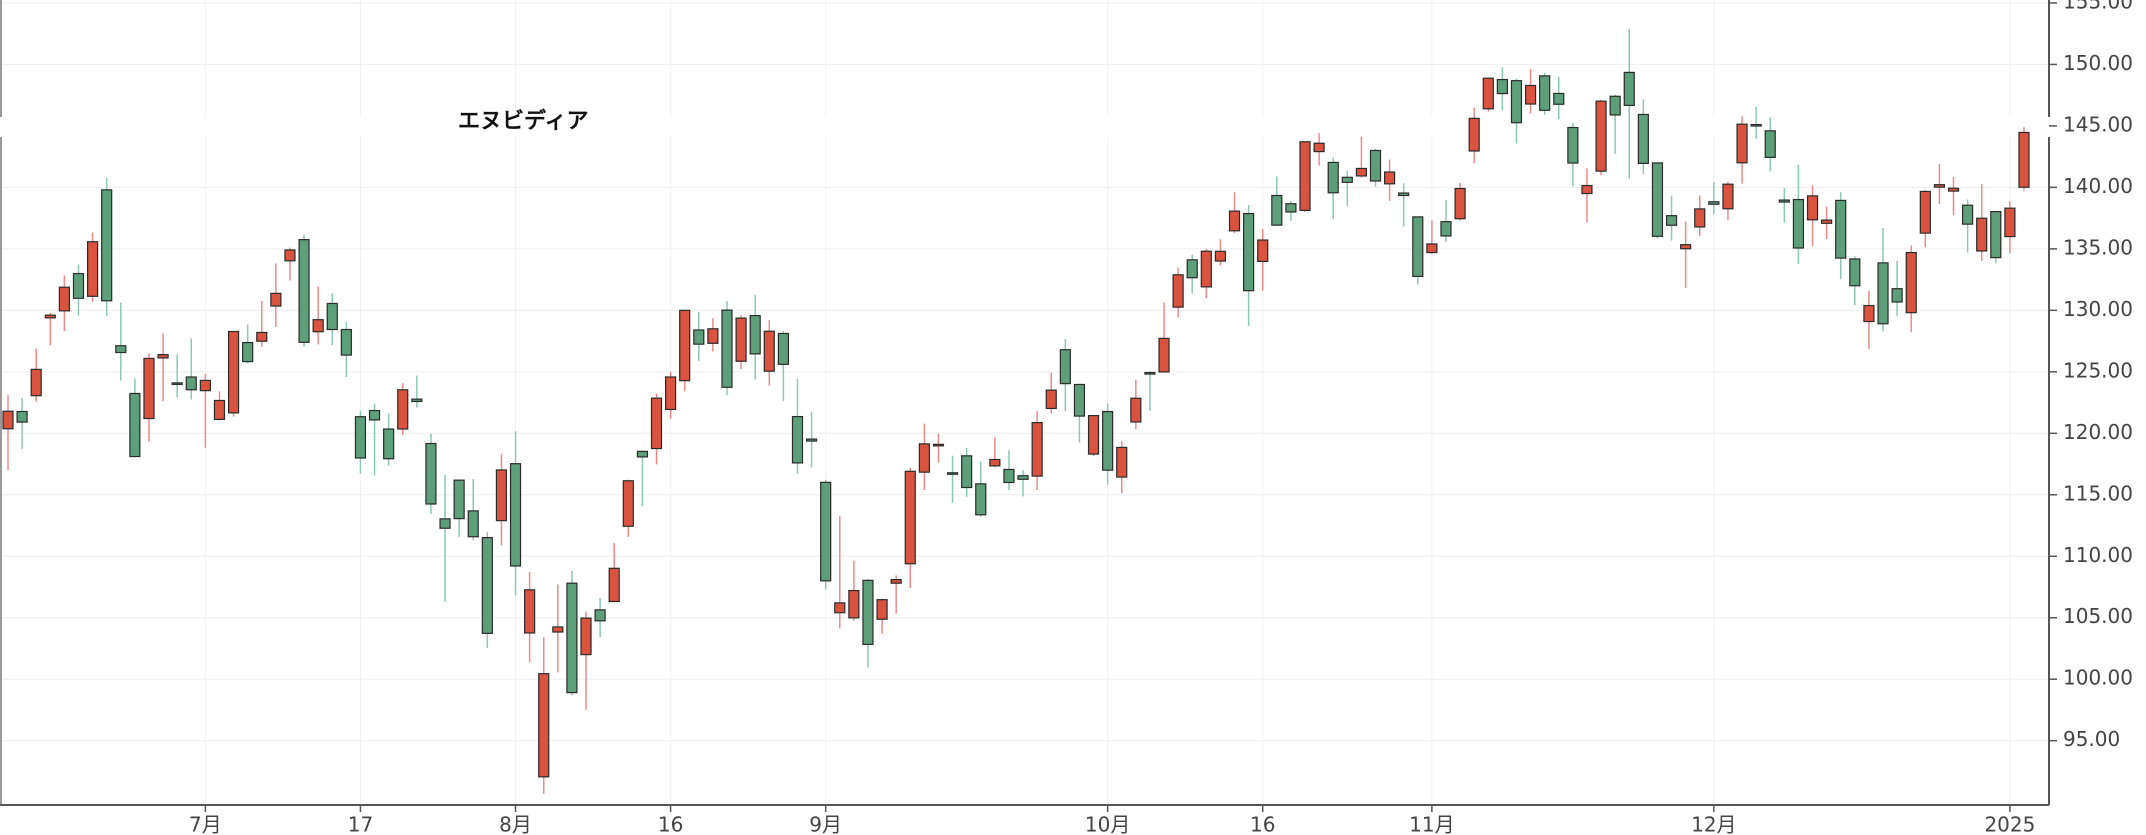 The height and width of the screenshot is (835, 2146). What do you see at coordinates (360, 824) in the screenshot?
I see `x-tick-label: 17` at bounding box center [360, 824].